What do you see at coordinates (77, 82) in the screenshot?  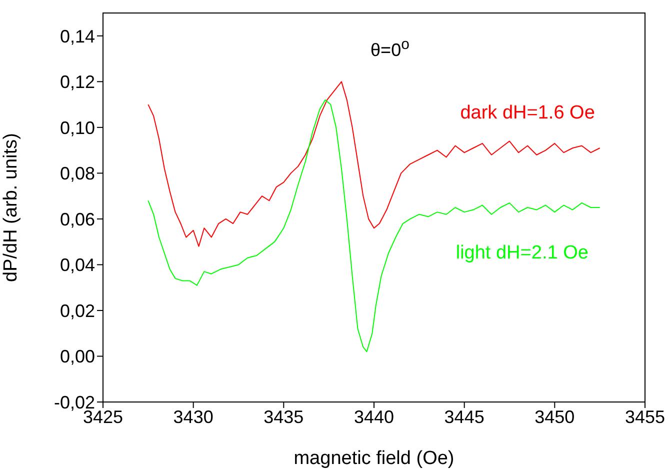 I see `y-tick-label: 0,12` at bounding box center [77, 82].